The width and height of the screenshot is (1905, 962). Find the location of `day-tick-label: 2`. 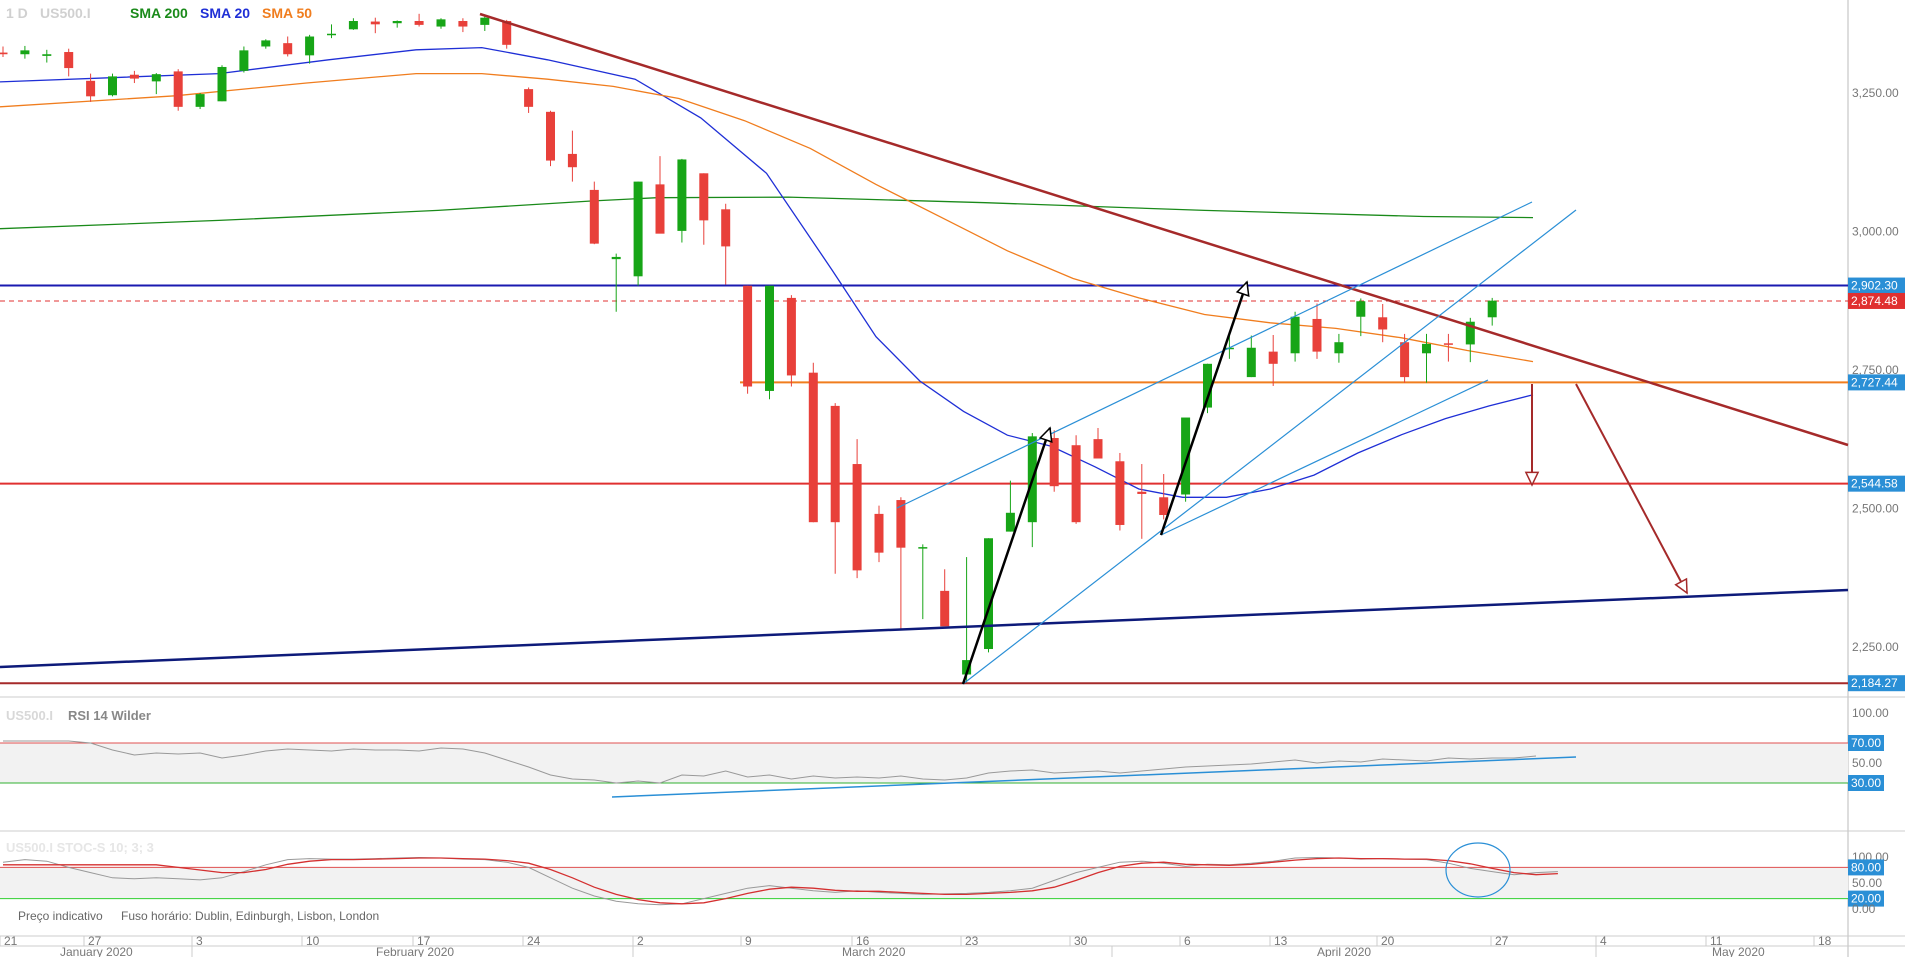

day-tick-label: 2 is located at coordinates (640, 941).